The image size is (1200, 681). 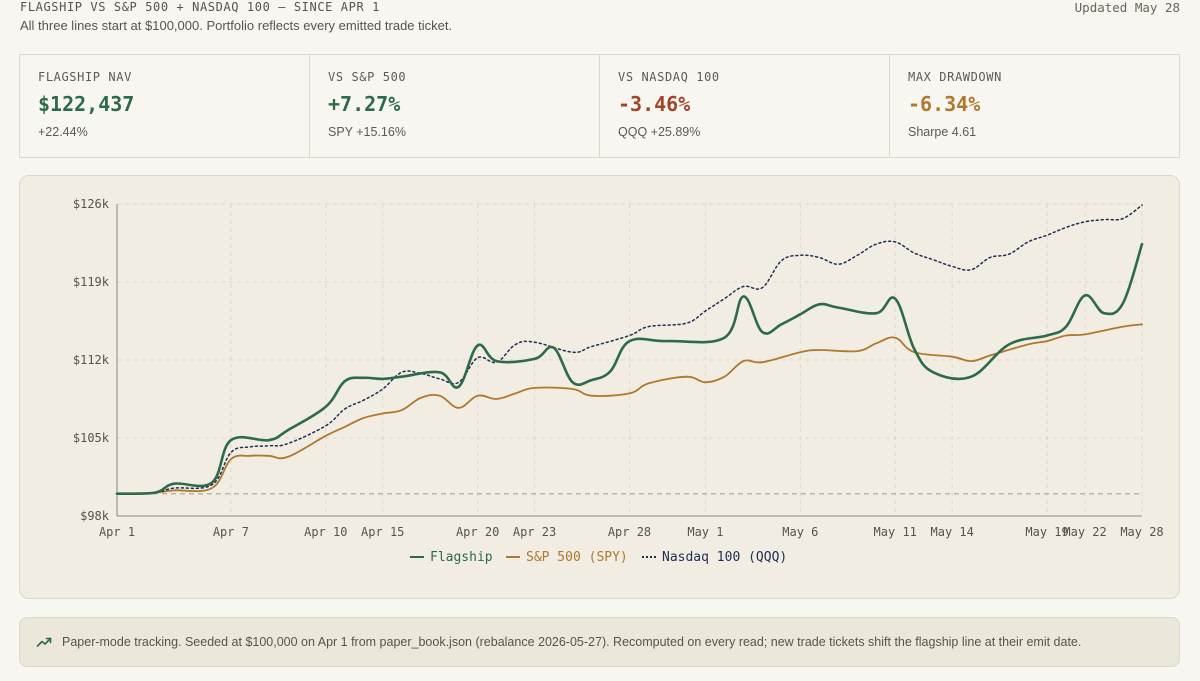 What do you see at coordinates (944, 104) in the screenshot?
I see `stat-value: -6.34%` at bounding box center [944, 104].